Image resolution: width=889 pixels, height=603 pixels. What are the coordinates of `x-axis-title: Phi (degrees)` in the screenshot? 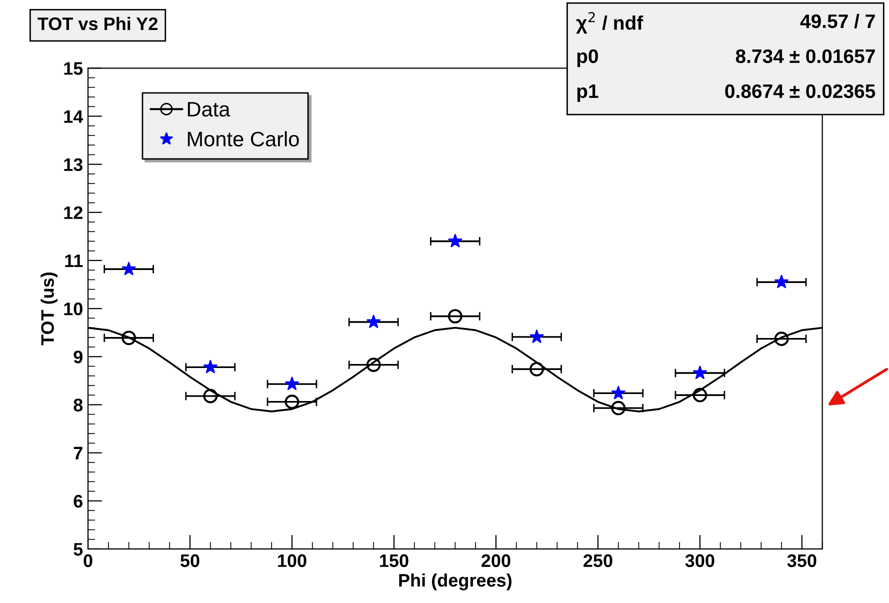 It's located at (455, 581).